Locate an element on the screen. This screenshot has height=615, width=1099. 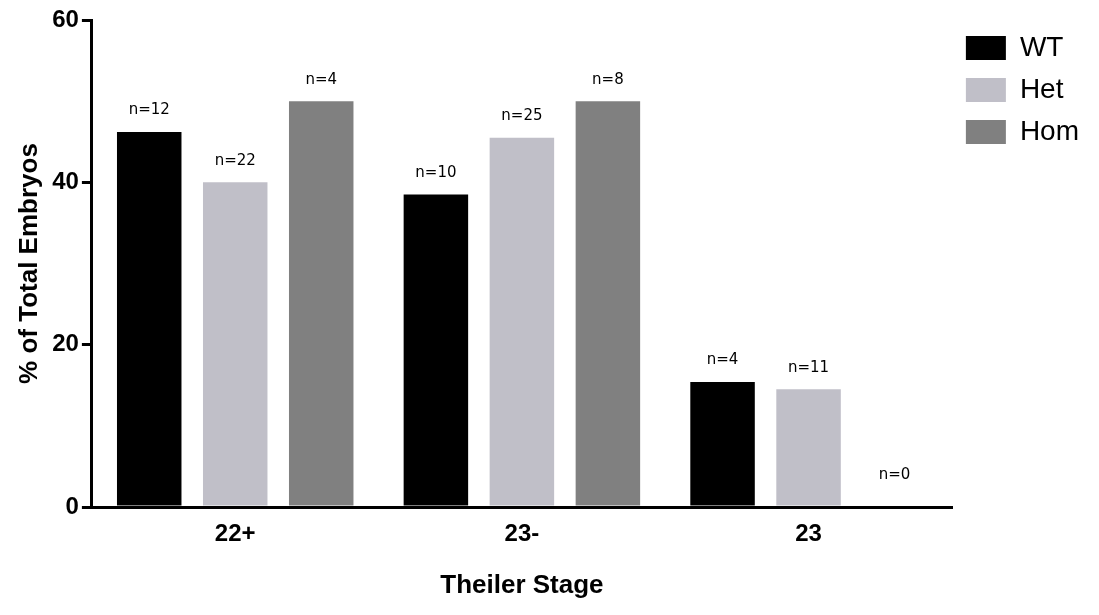
x-tick-label: 22+ is located at coordinates (235, 533).